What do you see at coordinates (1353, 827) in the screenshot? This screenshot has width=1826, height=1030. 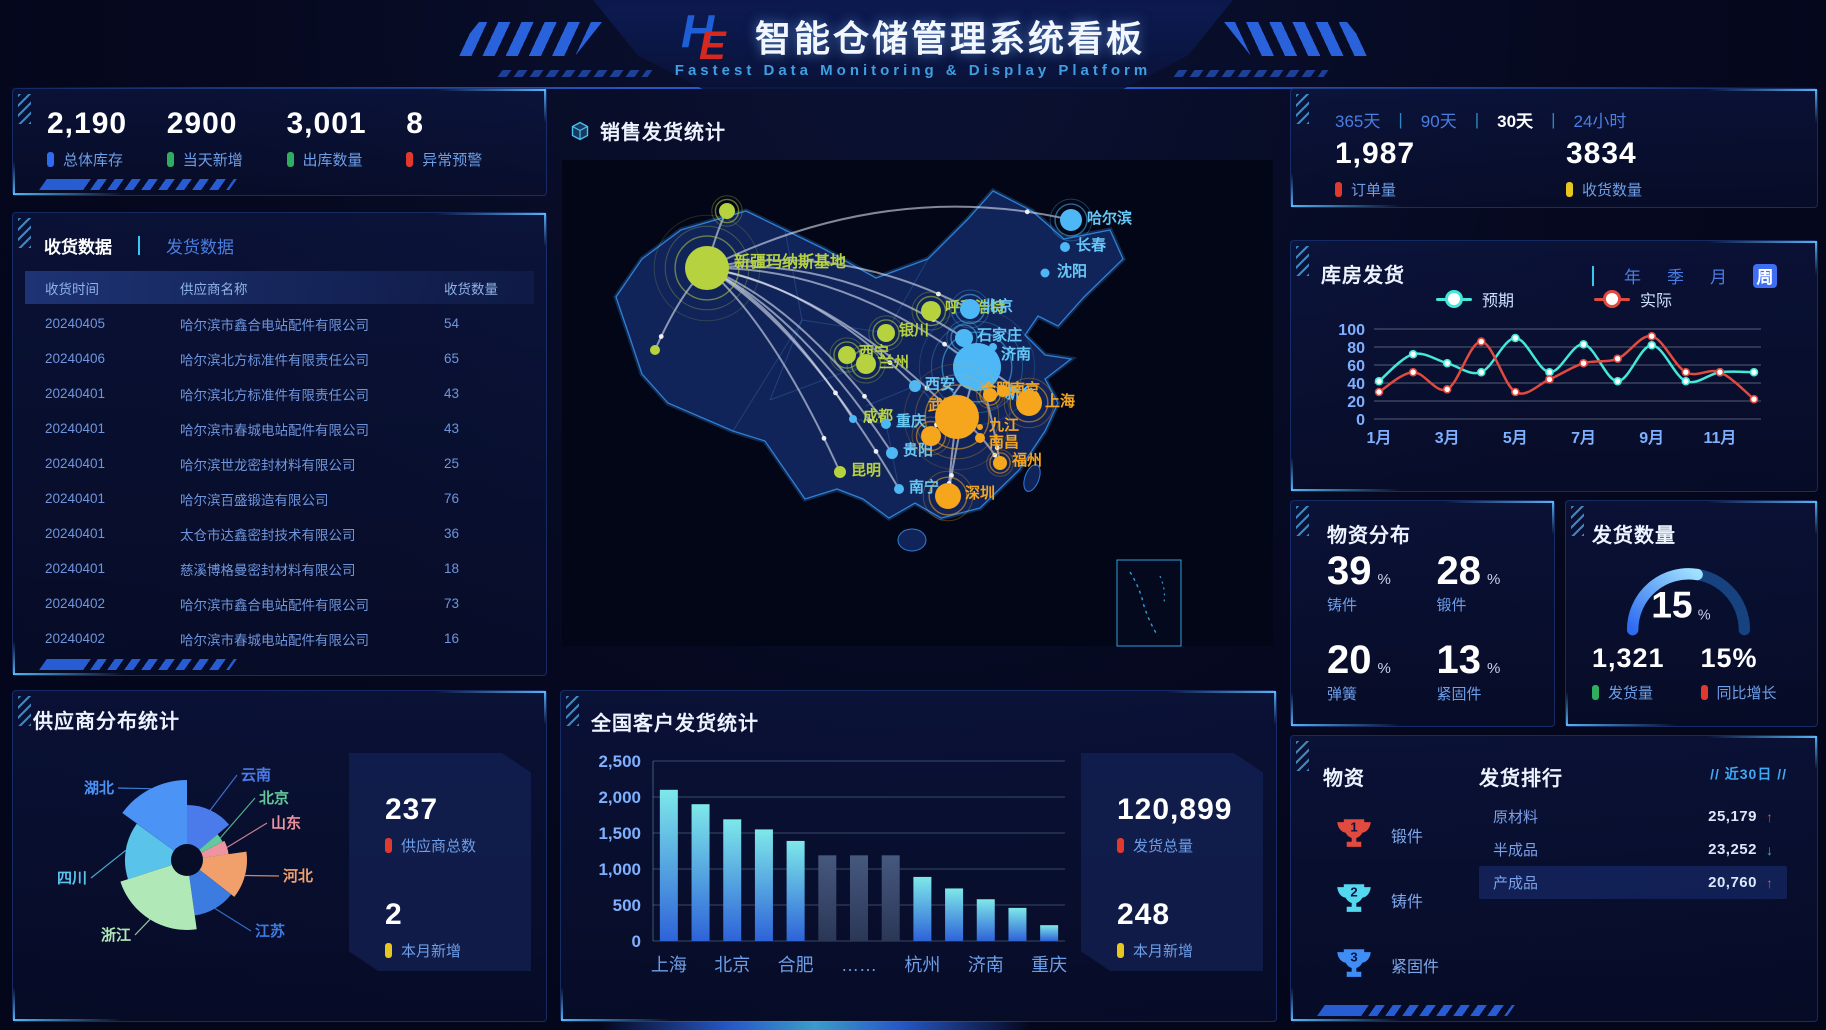 I see `svg-text: 1` at bounding box center [1353, 827].